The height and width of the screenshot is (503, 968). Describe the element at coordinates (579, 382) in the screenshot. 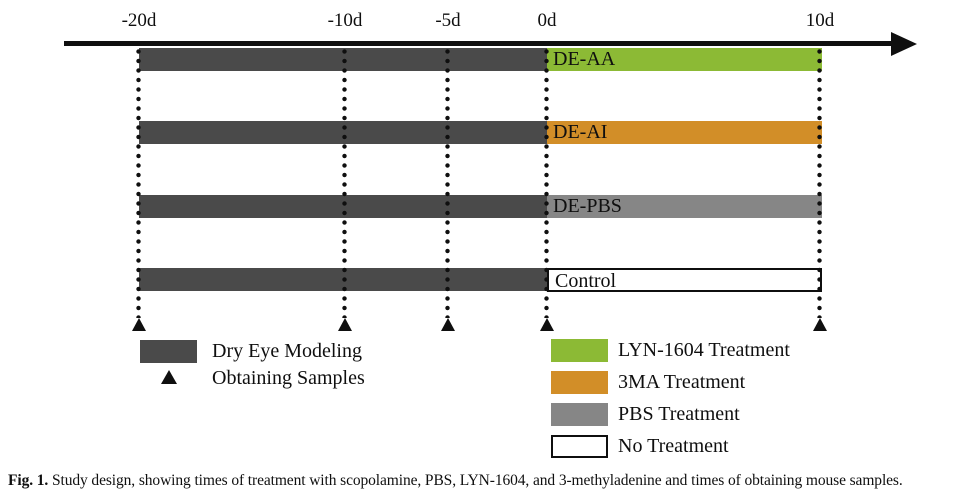

I see `legend-swatch-3ma` at that location.